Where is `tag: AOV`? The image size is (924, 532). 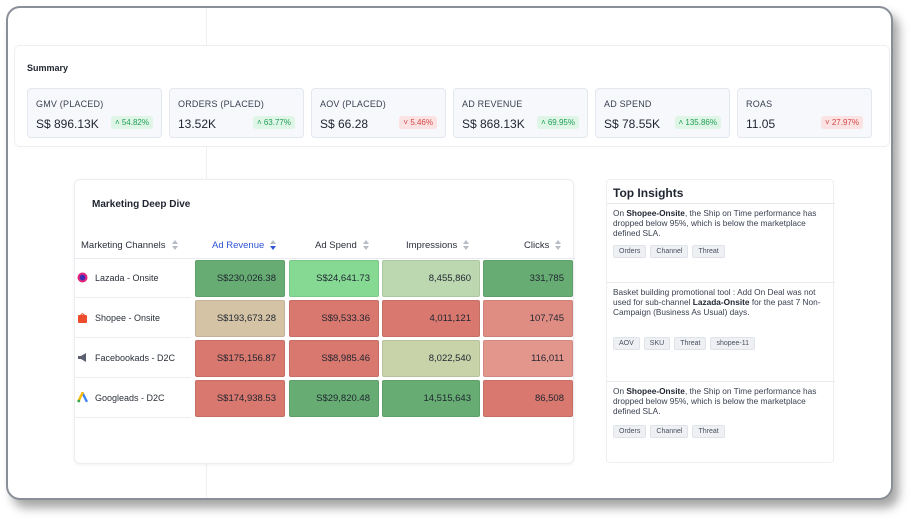
tag: AOV is located at coordinates (626, 343).